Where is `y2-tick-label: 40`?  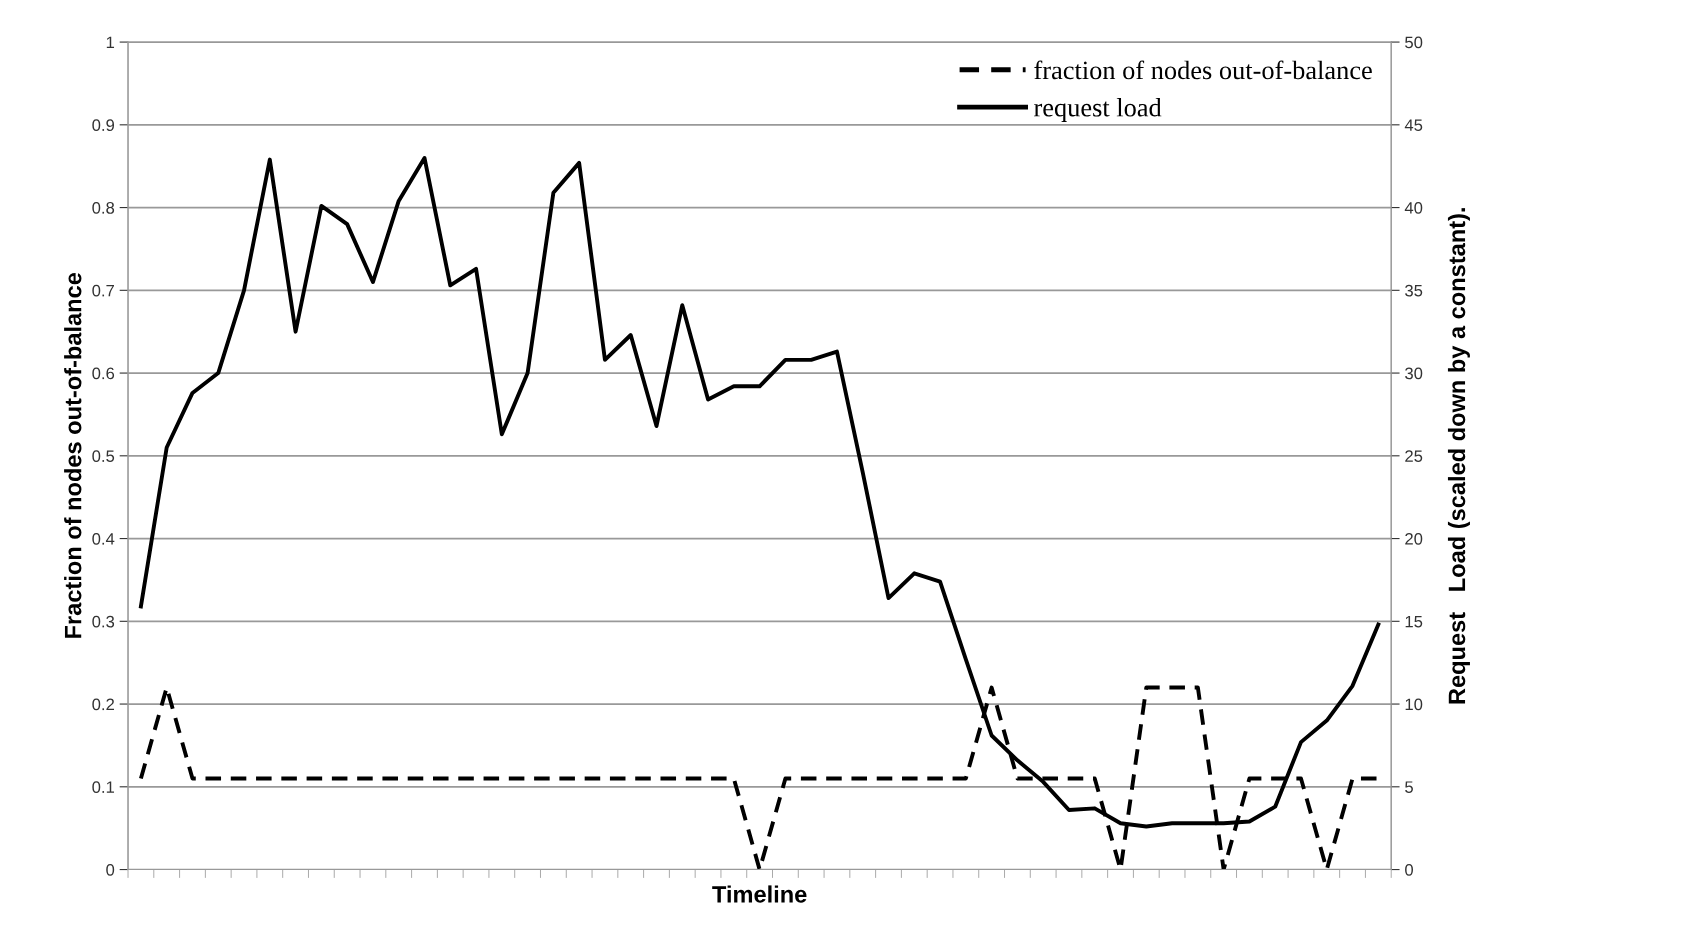
y2-tick-label: 40 is located at coordinates (1413, 207).